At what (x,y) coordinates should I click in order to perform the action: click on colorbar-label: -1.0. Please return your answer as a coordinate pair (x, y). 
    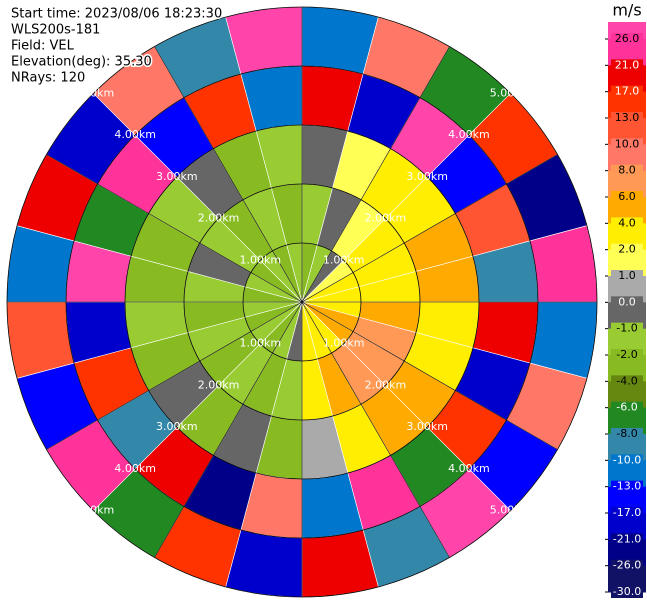
    Looking at the image, I should click on (626, 328).